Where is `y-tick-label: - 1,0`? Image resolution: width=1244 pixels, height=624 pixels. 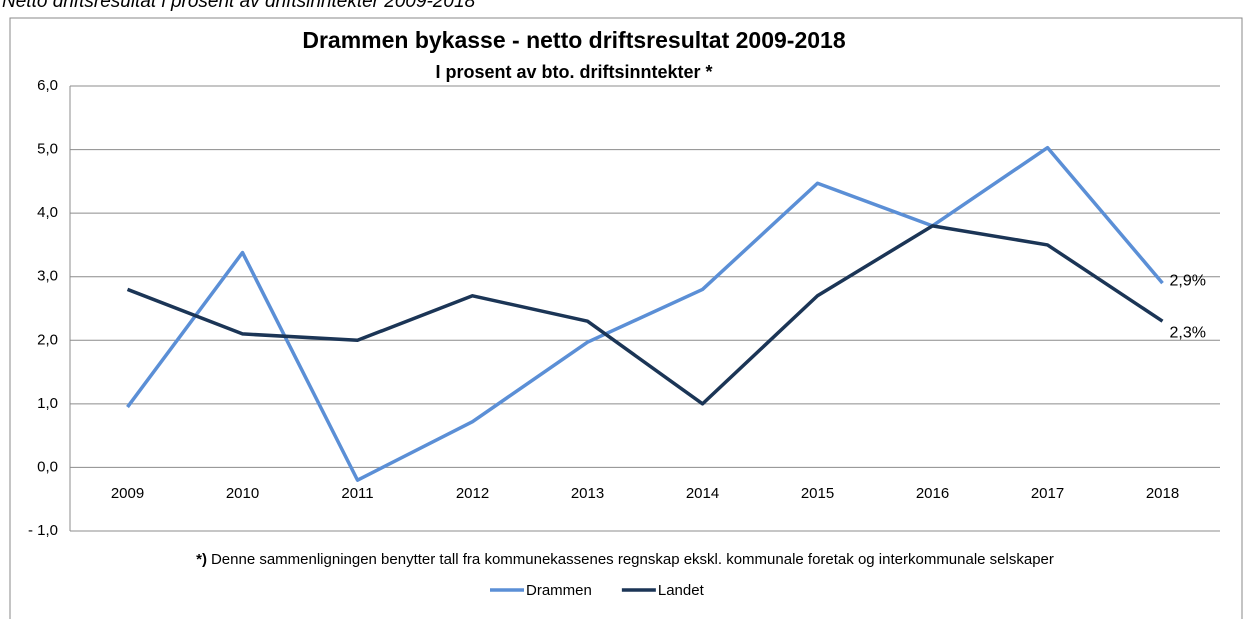 y-tick-label: - 1,0 is located at coordinates (43, 530).